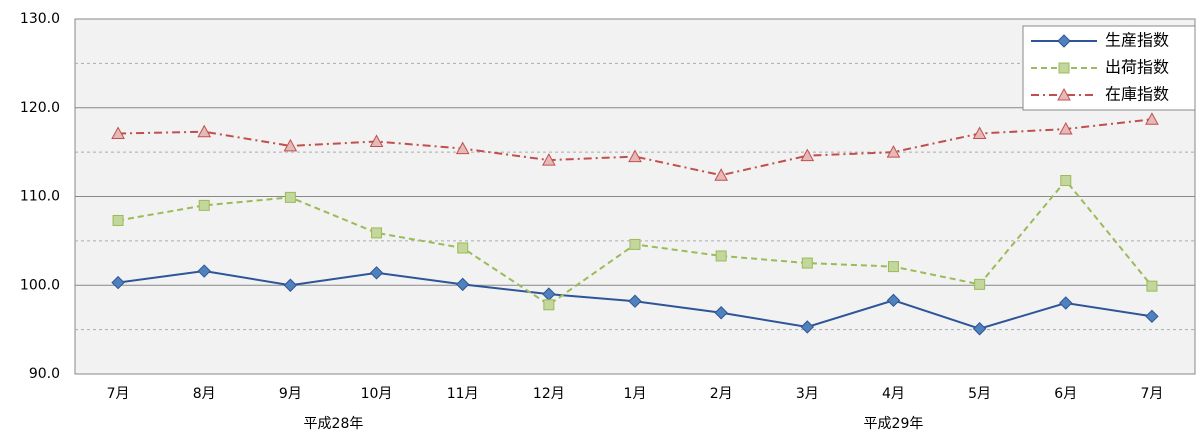 The width and height of the screenshot is (1197, 434). What do you see at coordinates (1137, 94) in the screenshot?
I see `legend-label: 在庫指数` at bounding box center [1137, 94].